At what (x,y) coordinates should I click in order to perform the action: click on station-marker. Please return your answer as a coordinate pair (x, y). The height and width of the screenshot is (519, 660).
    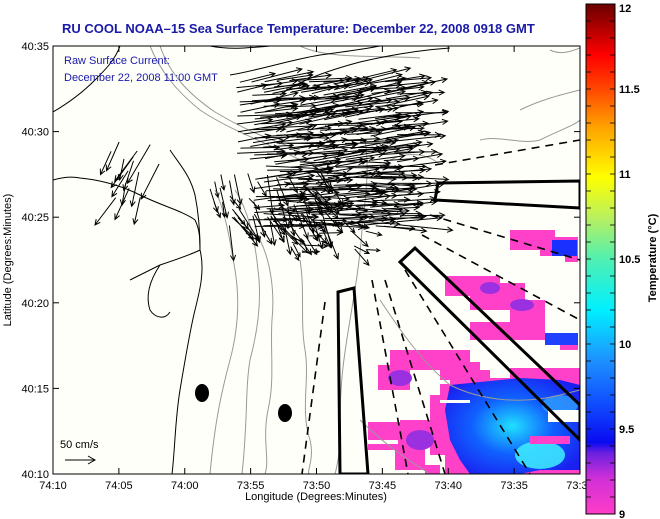
    Looking at the image, I should click on (285, 413).